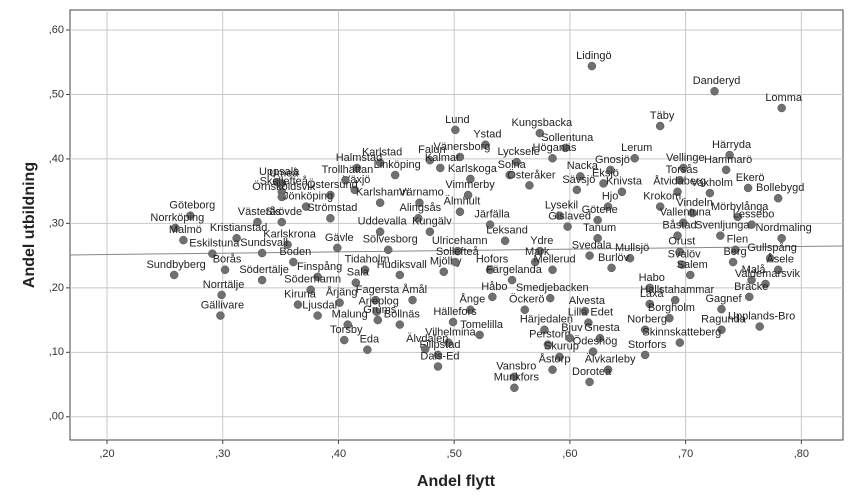  I want to click on point-label: Tidaholm, so click(367, 260).